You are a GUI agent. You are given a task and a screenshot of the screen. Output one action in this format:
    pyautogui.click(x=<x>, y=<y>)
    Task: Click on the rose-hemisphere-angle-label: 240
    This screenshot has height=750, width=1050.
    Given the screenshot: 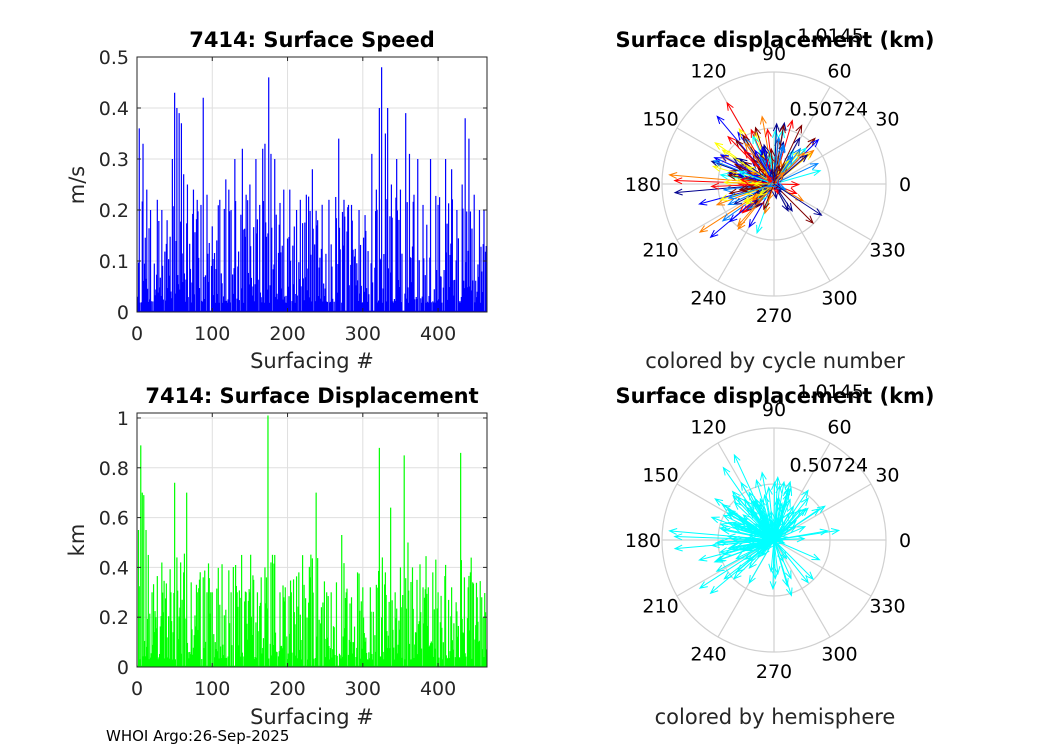 What is the action you would take?
    pyautogui.click(x=708, y=654)
    